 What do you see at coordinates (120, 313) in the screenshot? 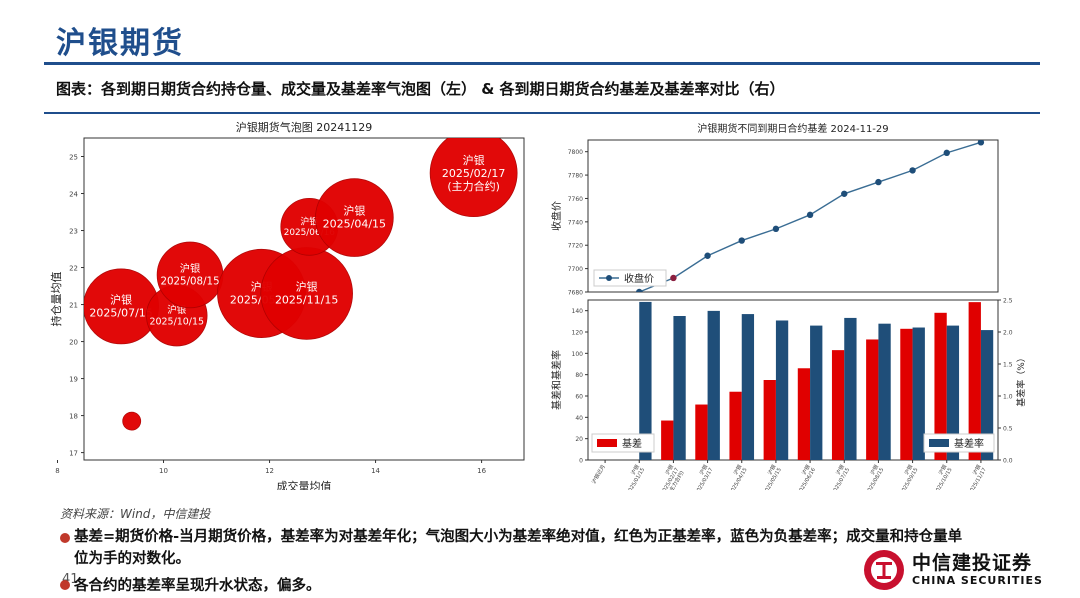
I see `bubble-label: 2025/07/15` at bounding box center [120, 313].